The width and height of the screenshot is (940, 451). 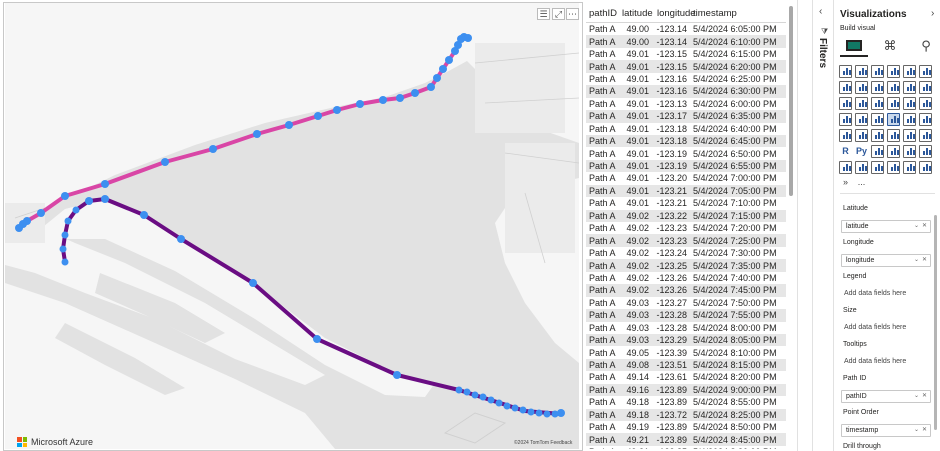 I want to click on field-pill: latitude ⌄ ✕, so click(x=886, y=226).